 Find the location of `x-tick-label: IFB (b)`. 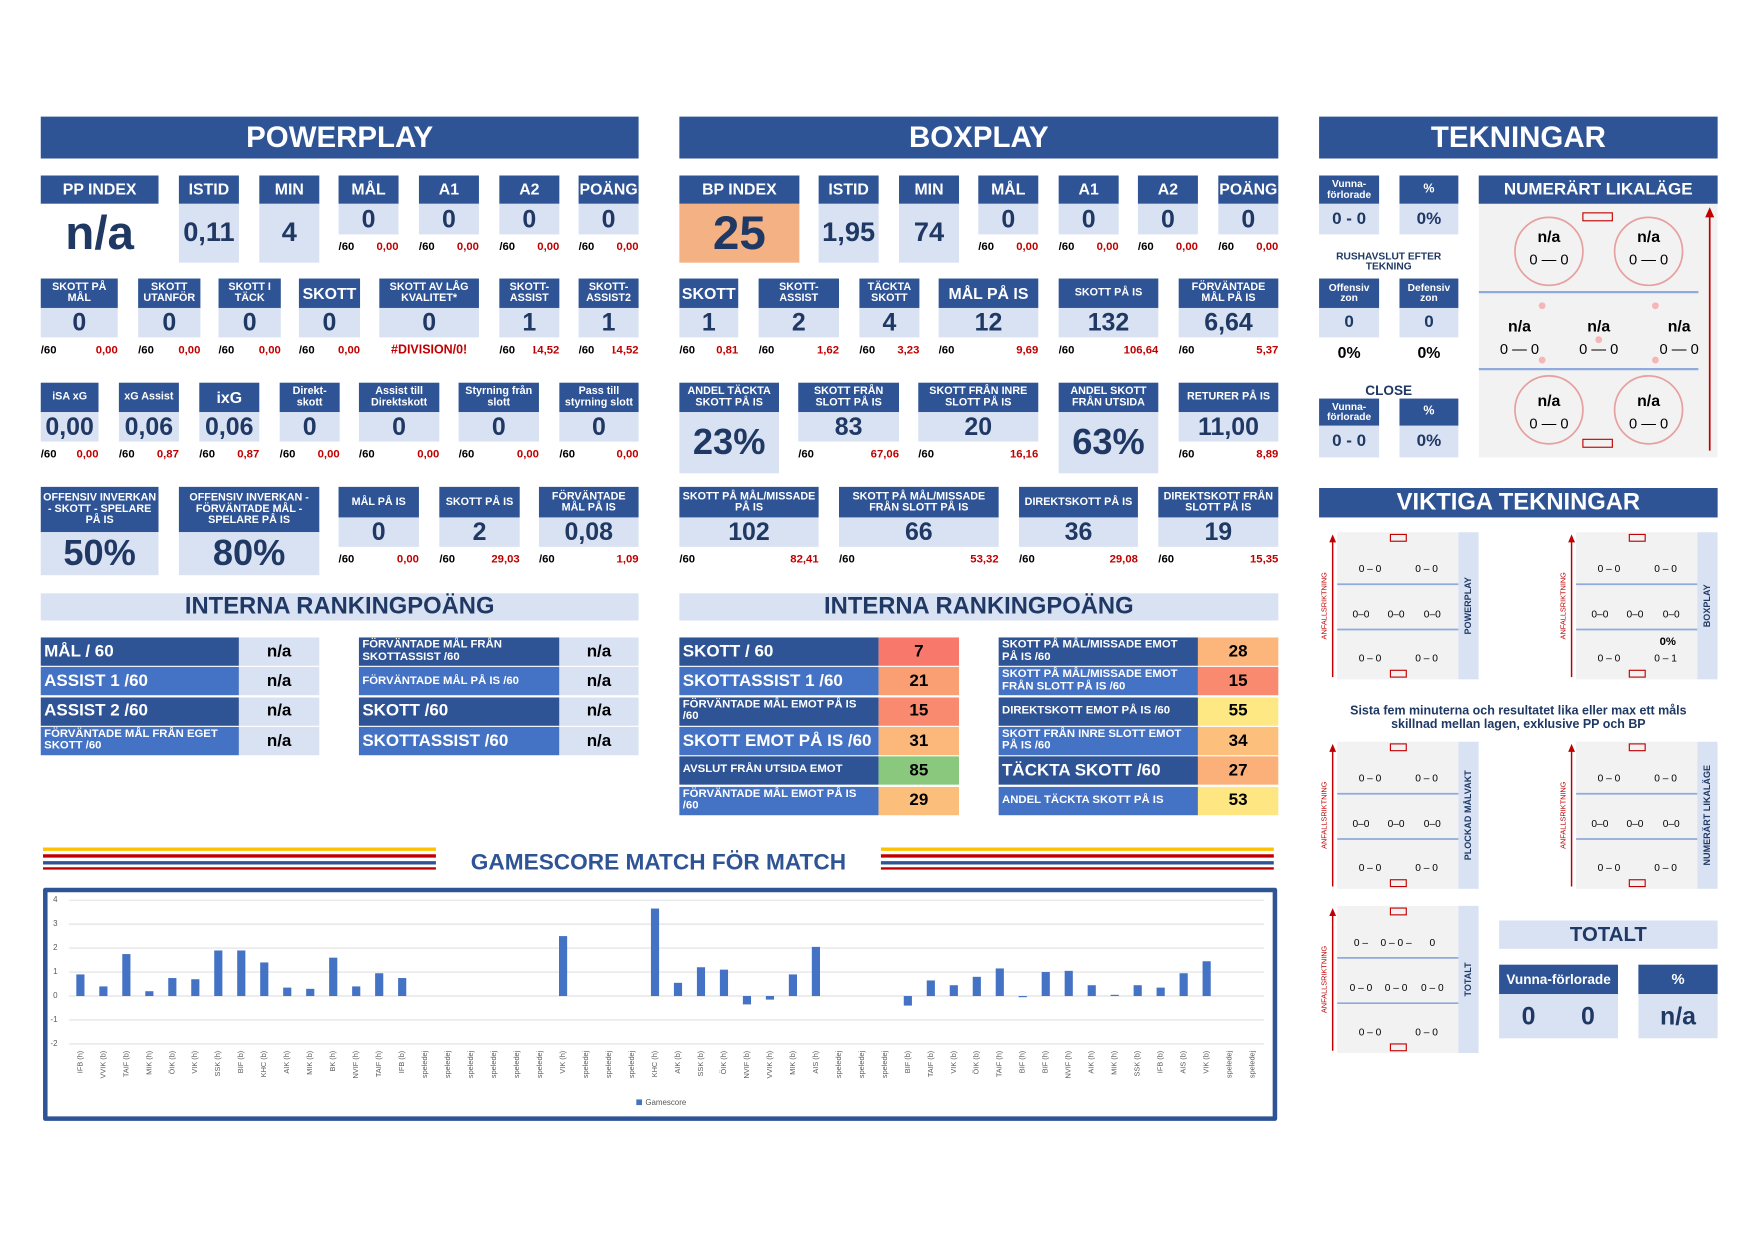

x-tick-label: IFB (b) is located at coordinates (1160, 1062).